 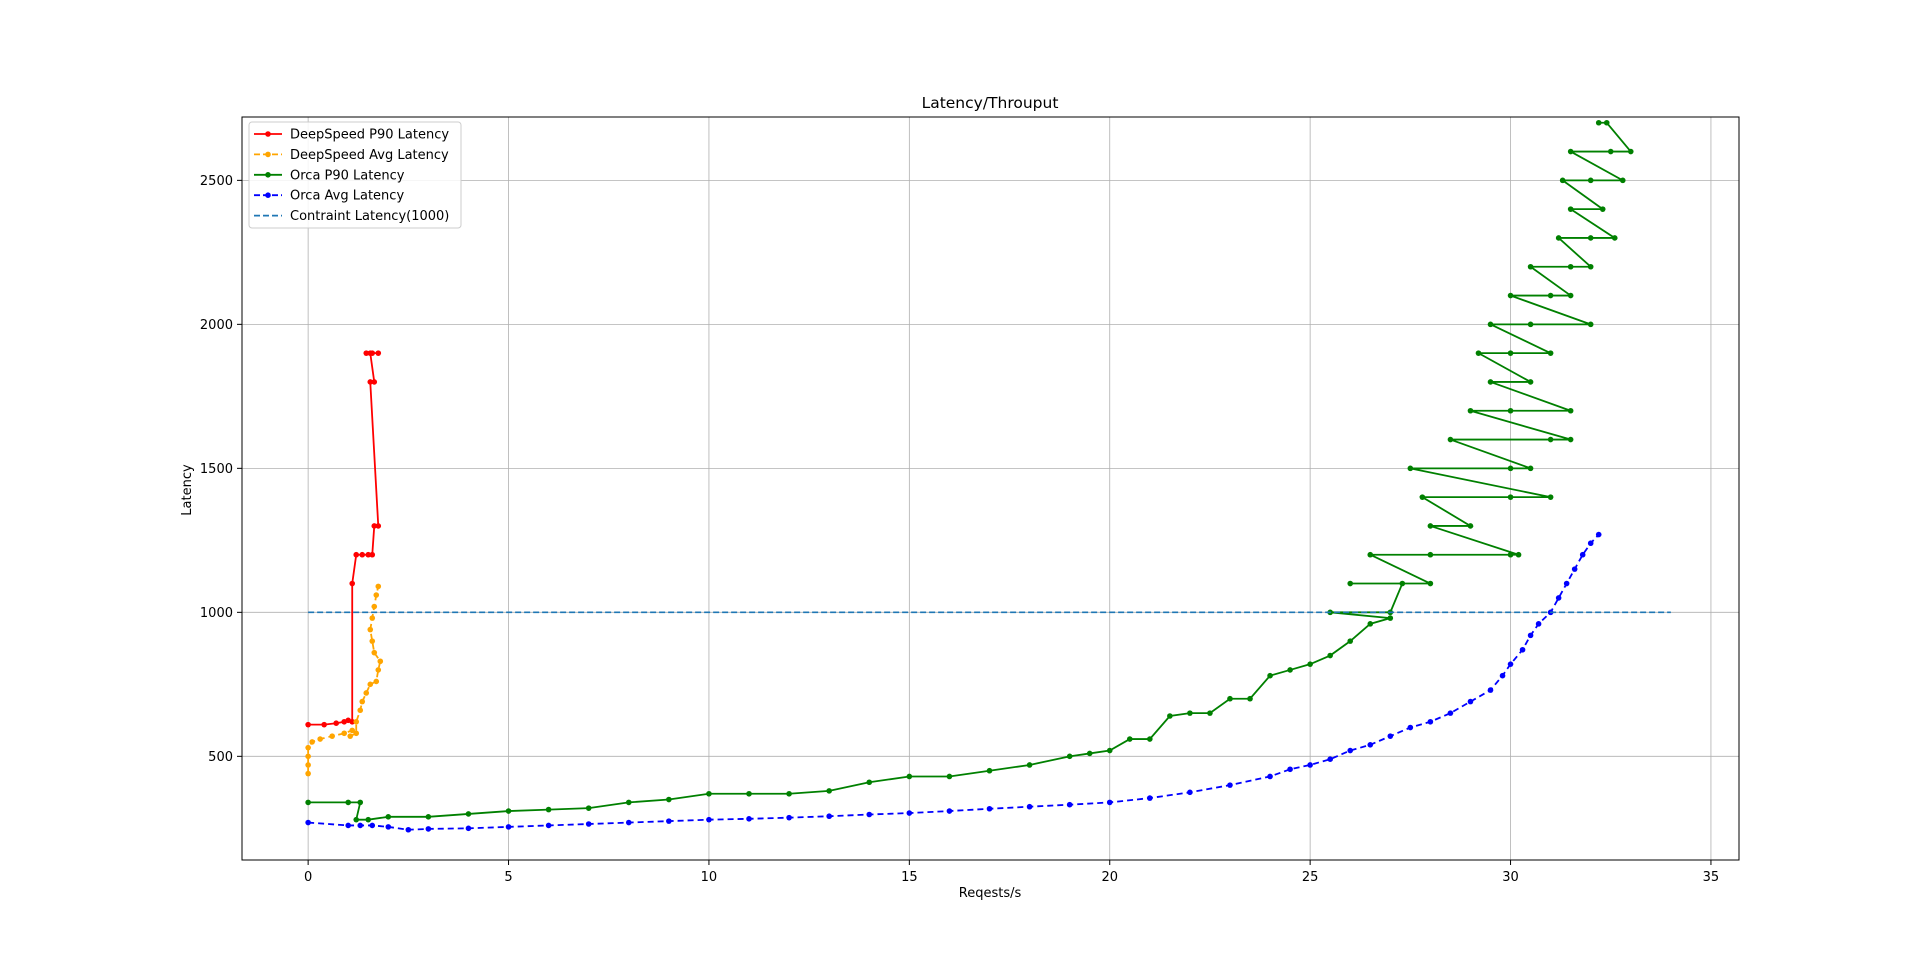 What do you see at coordinates (1109, 877) in the screenshot?
I see `x-tick-label: 20` at bounding box center [1109, 877].